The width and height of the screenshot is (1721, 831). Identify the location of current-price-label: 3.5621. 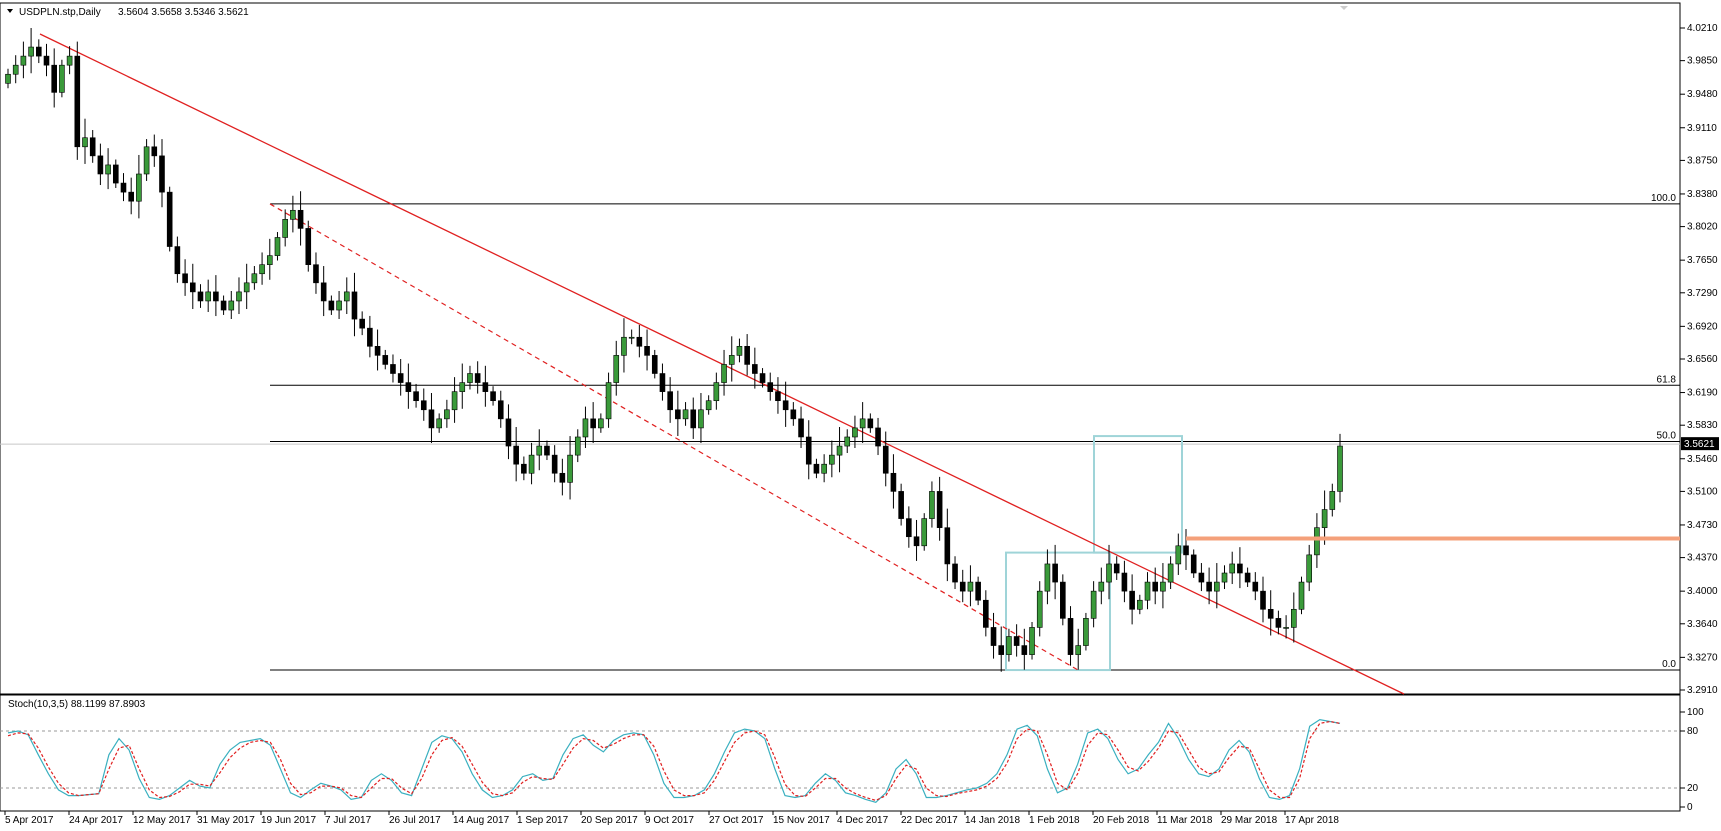
(1699, 444).